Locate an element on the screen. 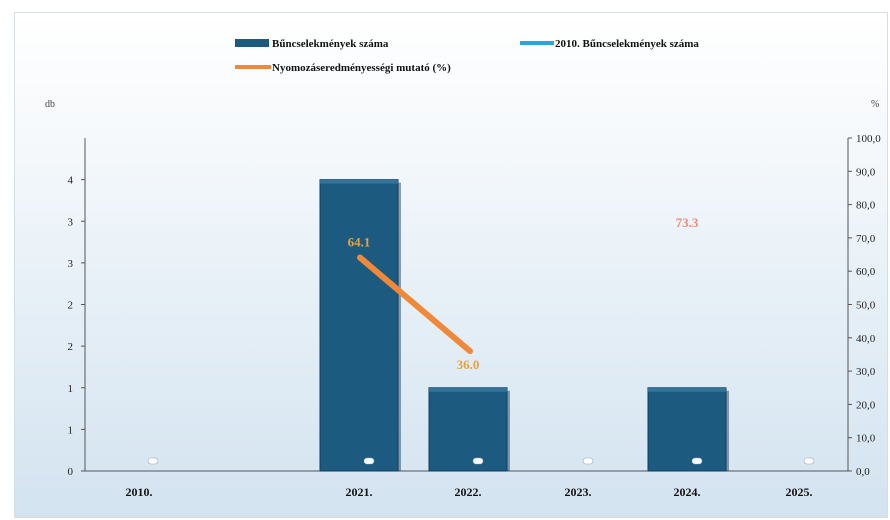  right-tick-label: 10,0 is located at coordinates (866, 439).